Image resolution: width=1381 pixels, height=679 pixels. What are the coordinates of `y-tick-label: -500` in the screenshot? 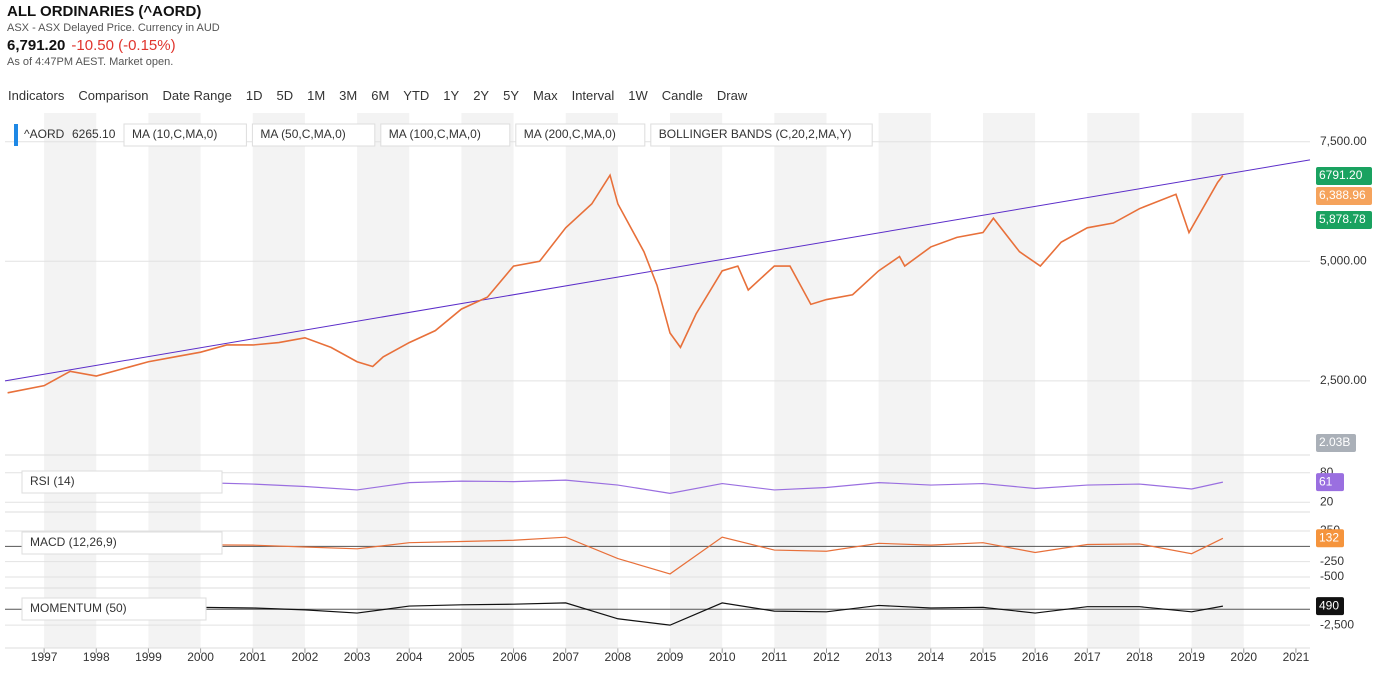 It's located at (1332, 576).